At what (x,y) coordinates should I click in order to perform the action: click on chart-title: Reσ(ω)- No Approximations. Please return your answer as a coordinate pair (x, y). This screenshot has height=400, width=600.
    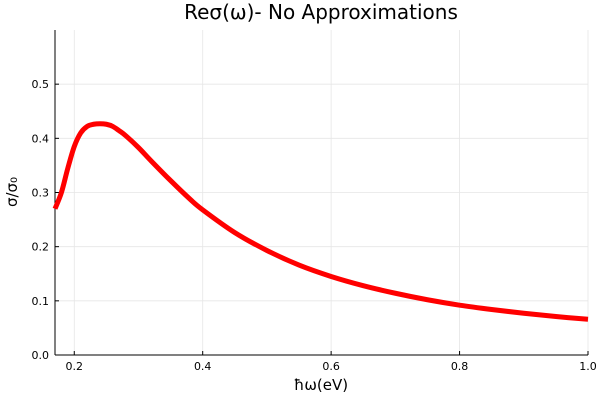
    Looking at the image, I should click on (321, 12).